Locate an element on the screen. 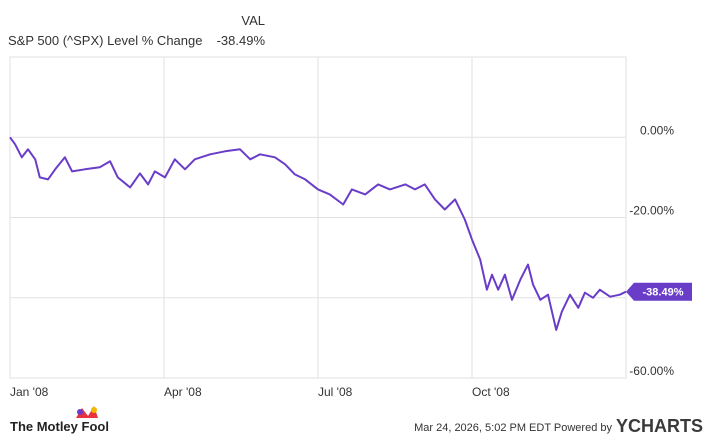 The image size is (721, 442). legend-value: -38.49% is located at coordinates (241, 40).